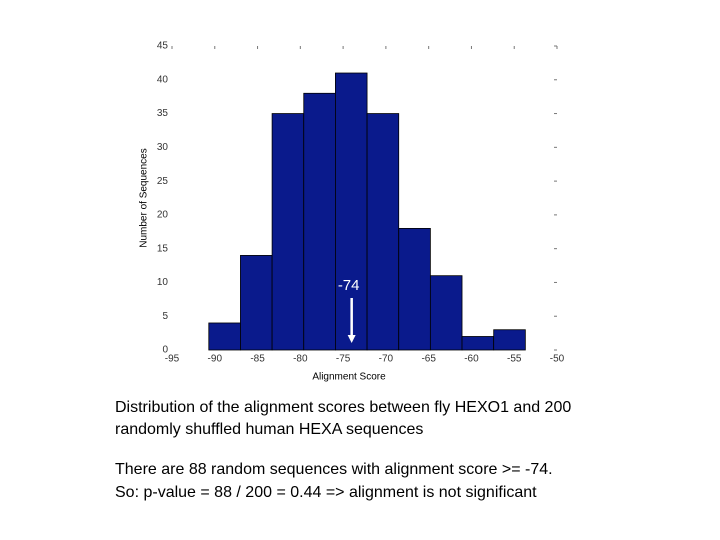 This screenshot has height=540, width=720. I want to click on y-tick-label: 0, so click(165, 350).